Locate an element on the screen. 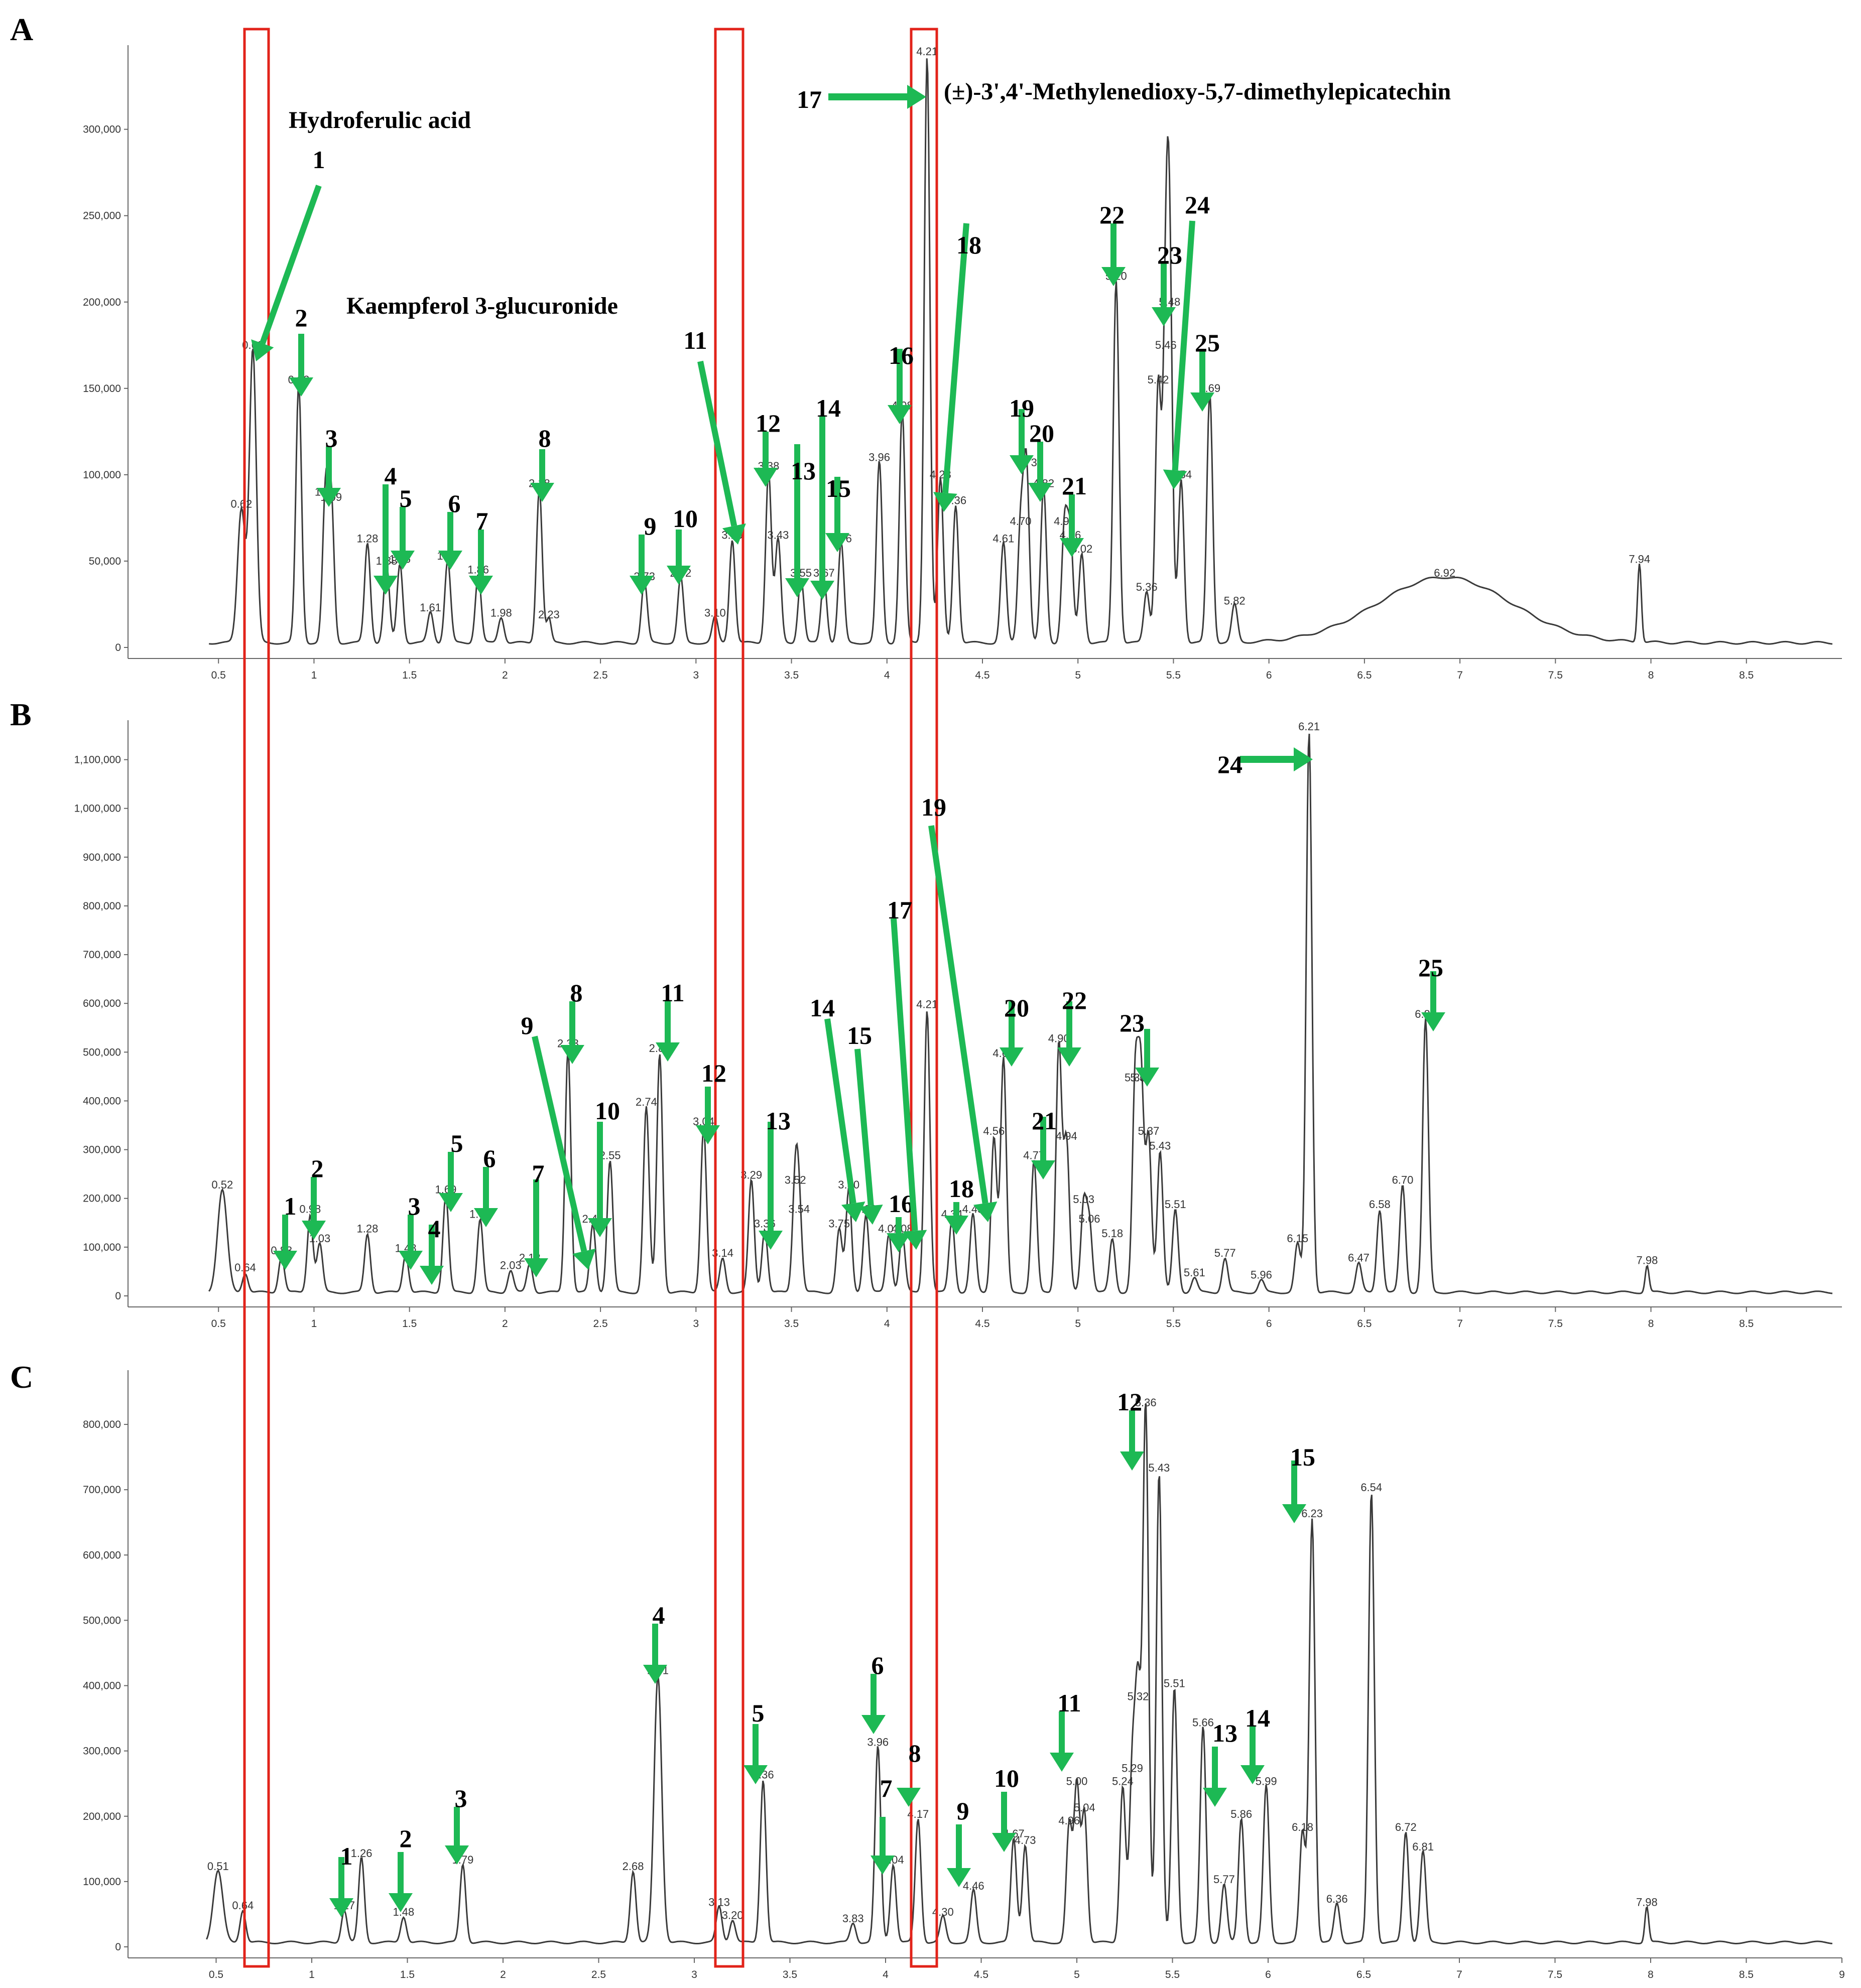  peak-label: 5.32 is located at coordinates (1138, 1697).